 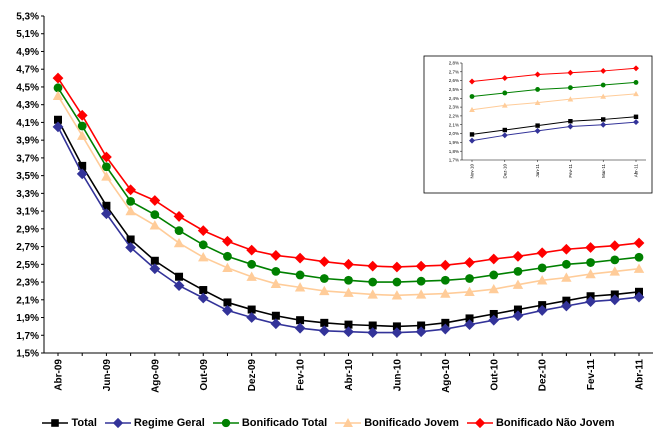 I want to click on x-tick-label: Ago-09, so click(x=155, y=376).